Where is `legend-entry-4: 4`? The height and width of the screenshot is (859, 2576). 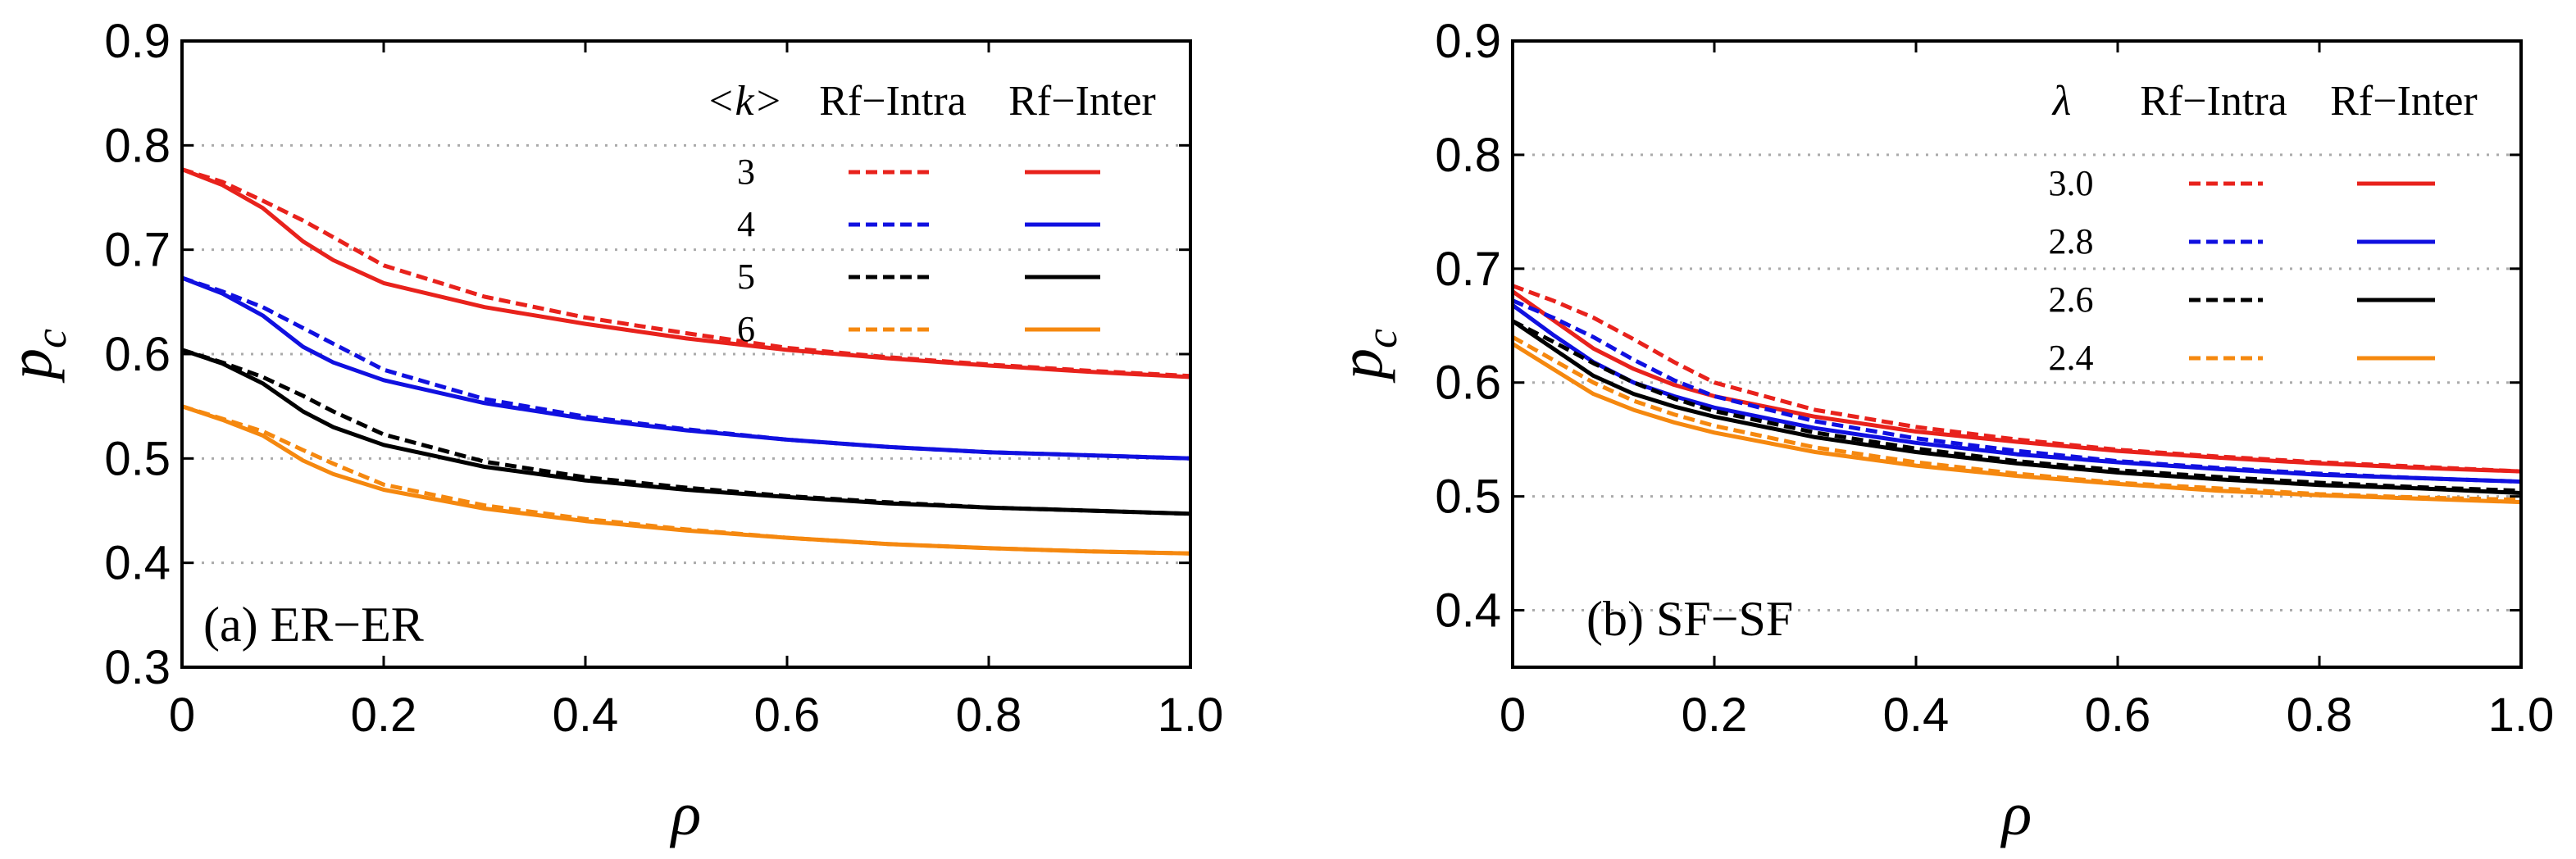 legend-entry-4: 4 is located at coordinates (746, 224).